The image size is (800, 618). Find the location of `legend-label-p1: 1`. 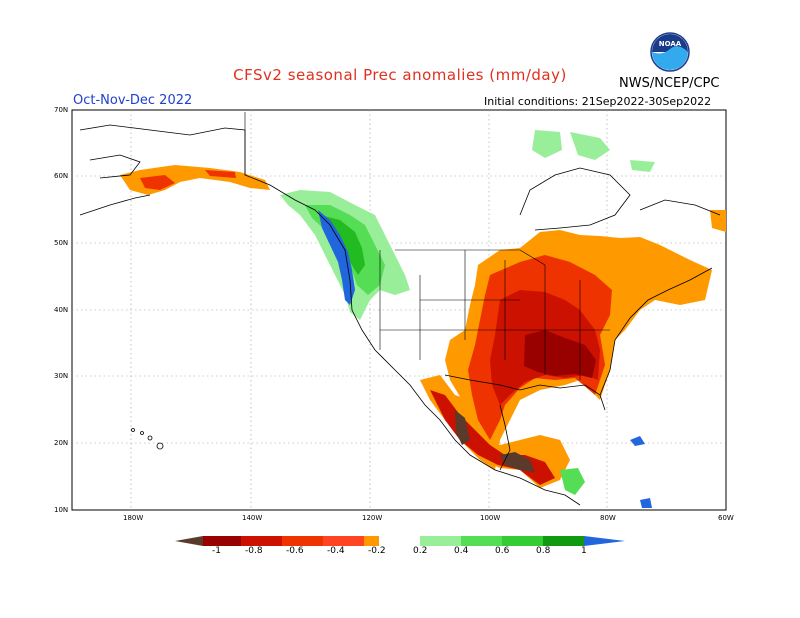

legend-label-p1: 1 is located at coordinates (584, 551).